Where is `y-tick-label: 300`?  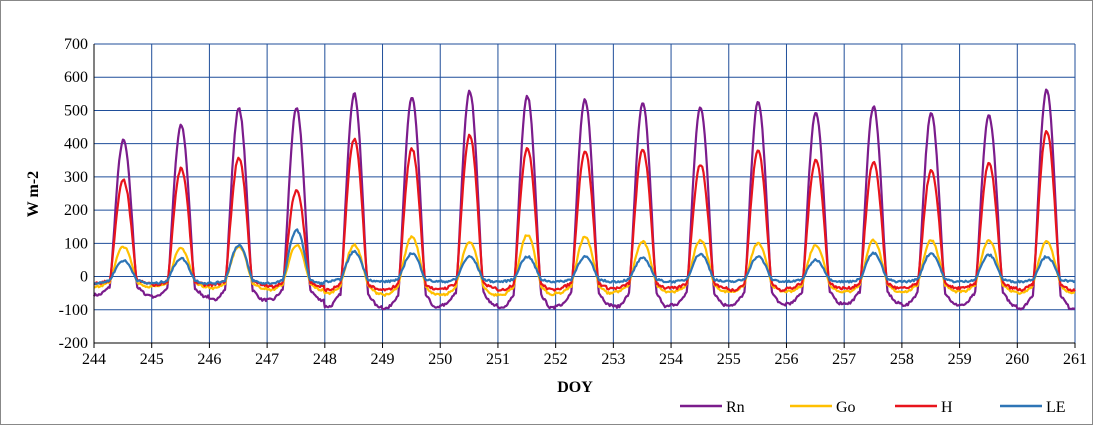 y-tick-label: 300 is located at coordinates (76, 177).